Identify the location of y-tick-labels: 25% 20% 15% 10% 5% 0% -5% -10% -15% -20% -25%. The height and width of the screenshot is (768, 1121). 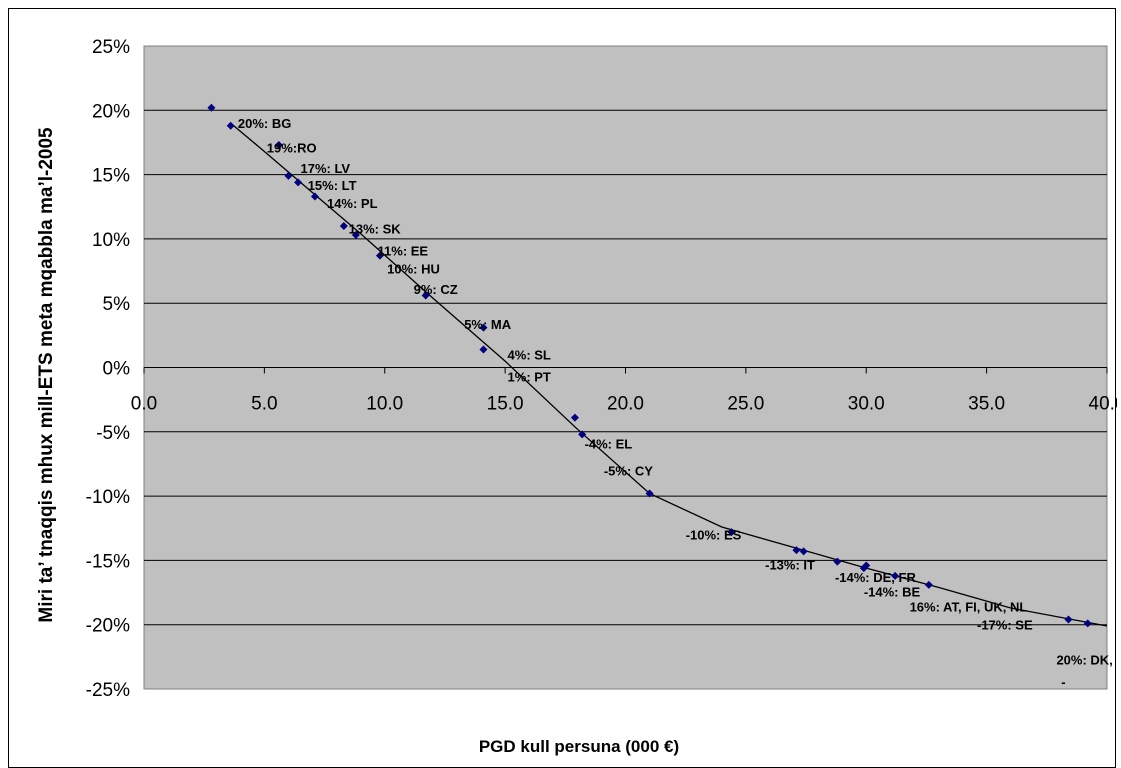
(108, 369).